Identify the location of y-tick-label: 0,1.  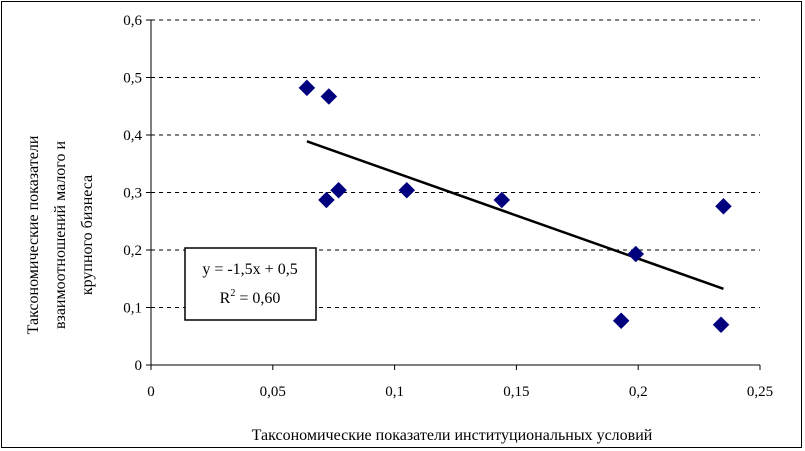
(132, 309).